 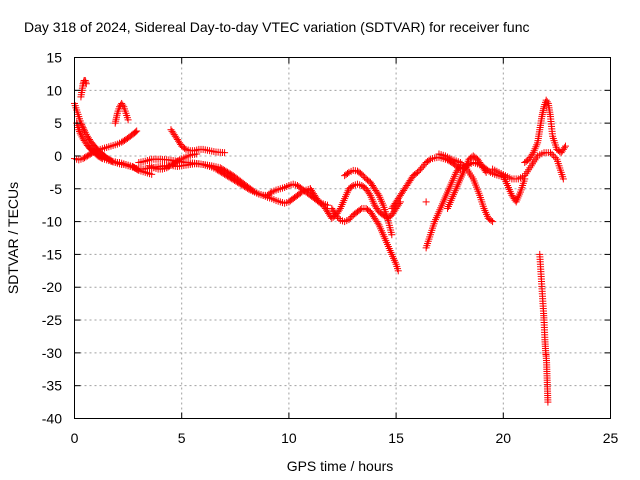 What do you see at coordinates (58, 123) in the screenshot?
I see `y-tick-label: 5` at bounding box center [58, 123].